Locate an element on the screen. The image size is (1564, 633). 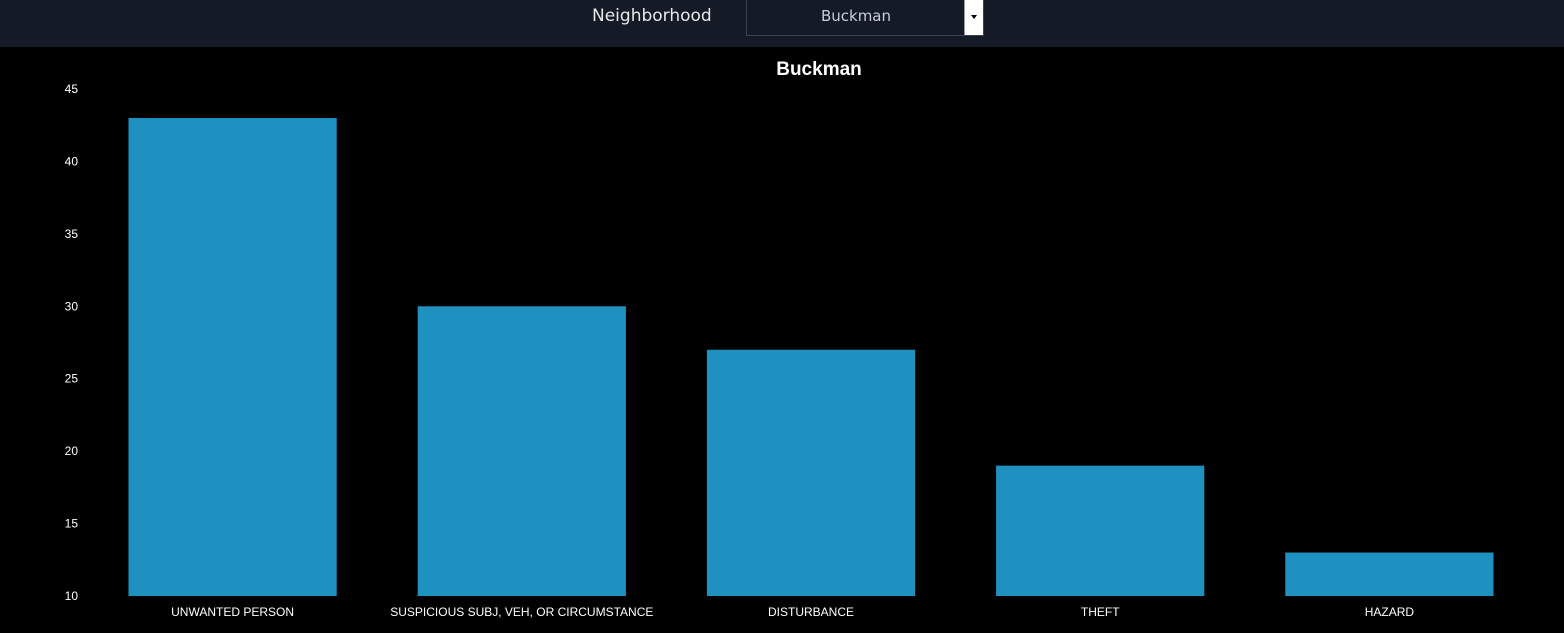
chart-title: Buckman is located at coordinates (819, 69).